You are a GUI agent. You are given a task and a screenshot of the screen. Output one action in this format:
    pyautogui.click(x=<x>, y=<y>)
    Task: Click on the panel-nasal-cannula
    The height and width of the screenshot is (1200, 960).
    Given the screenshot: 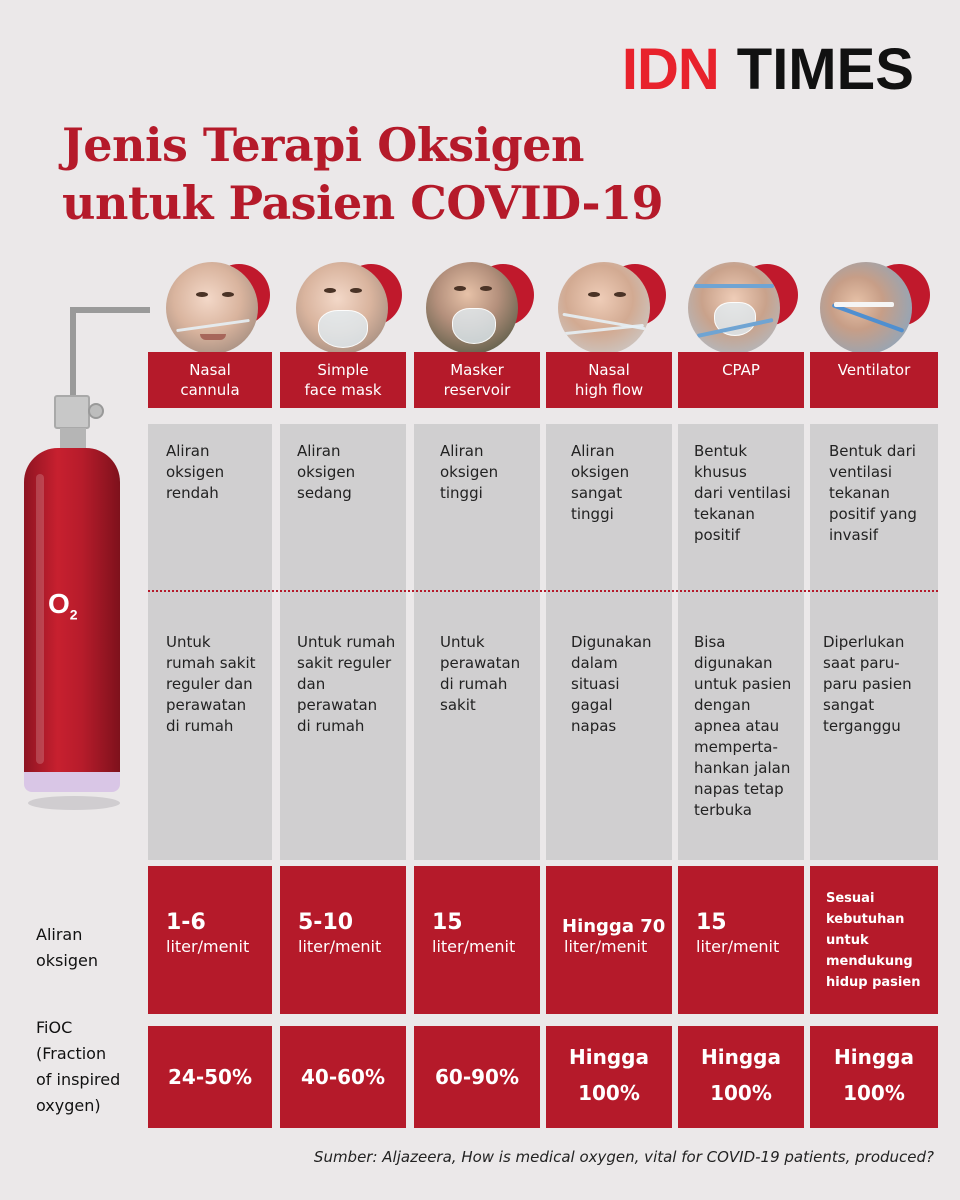 What is the action you would take?
    pyautogui.click(x=210, y=642)
    